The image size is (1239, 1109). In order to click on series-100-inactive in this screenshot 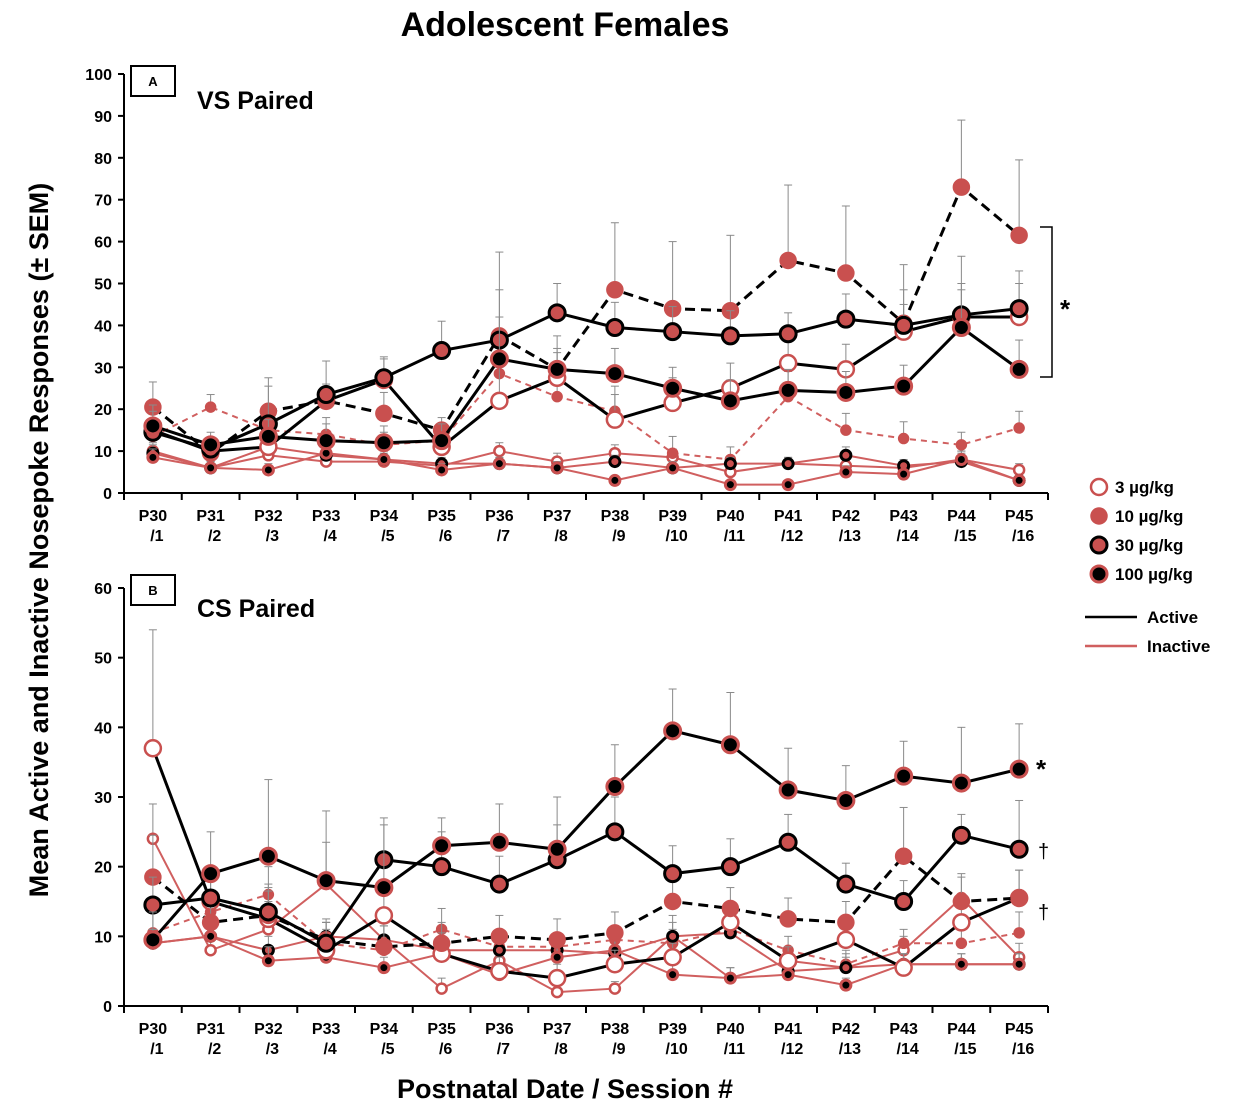, I will do `click(586, 468)`.